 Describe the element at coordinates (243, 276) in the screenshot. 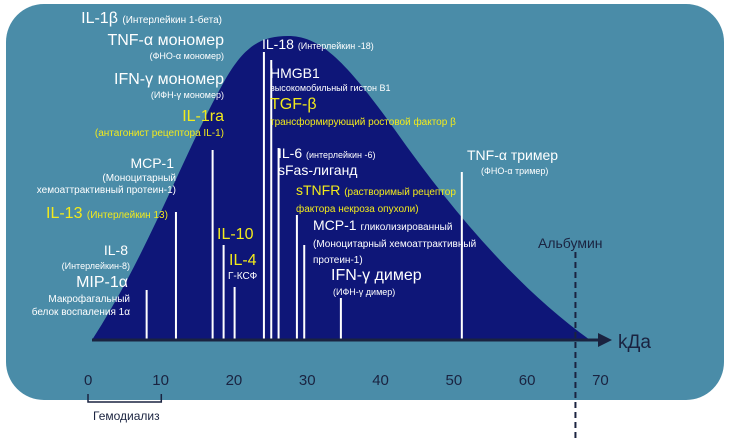

I see `gcsf-label: Г-КСФ` at that location.